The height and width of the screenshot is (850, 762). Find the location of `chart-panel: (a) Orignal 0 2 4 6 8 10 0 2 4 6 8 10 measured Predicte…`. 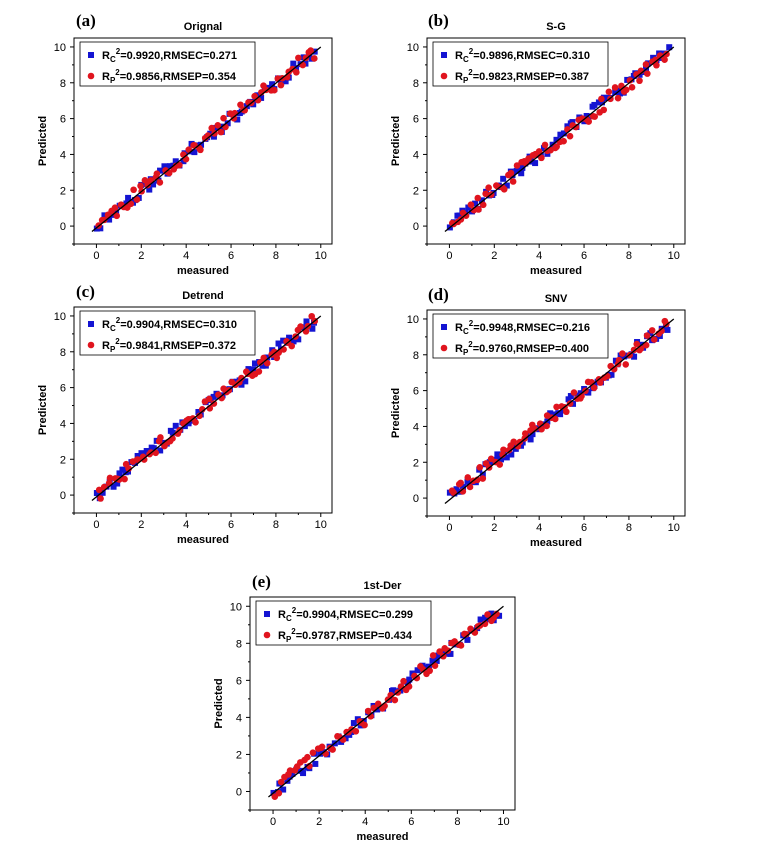

chart-panel: (a) Orignal 0 2 4 6 8 10 0 2 4 6 8 10 measured Predicte… is located at coordinates (185, 144).